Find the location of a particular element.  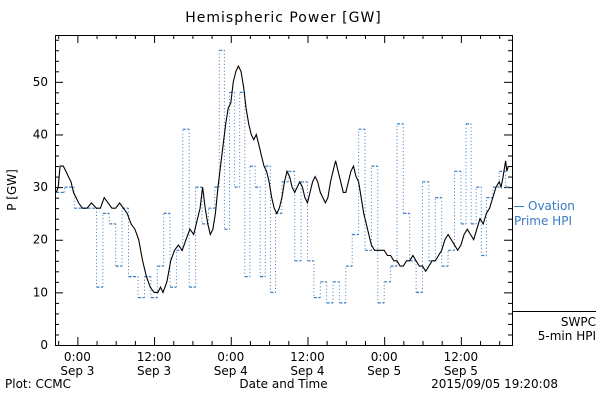

legend-swpc-label1: SWPC is located at coordinates (578, 322).